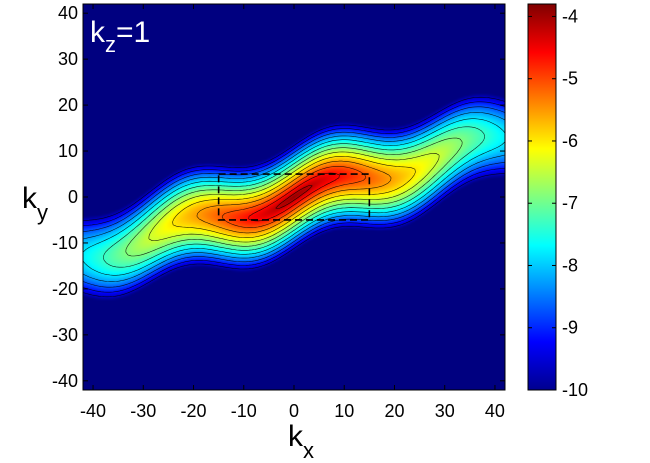 This screenshot has width=650, height=463. Describe the element at coordinates (570, 79) in the screenshot. I see `colorbar-tick-label: -5` at that location.